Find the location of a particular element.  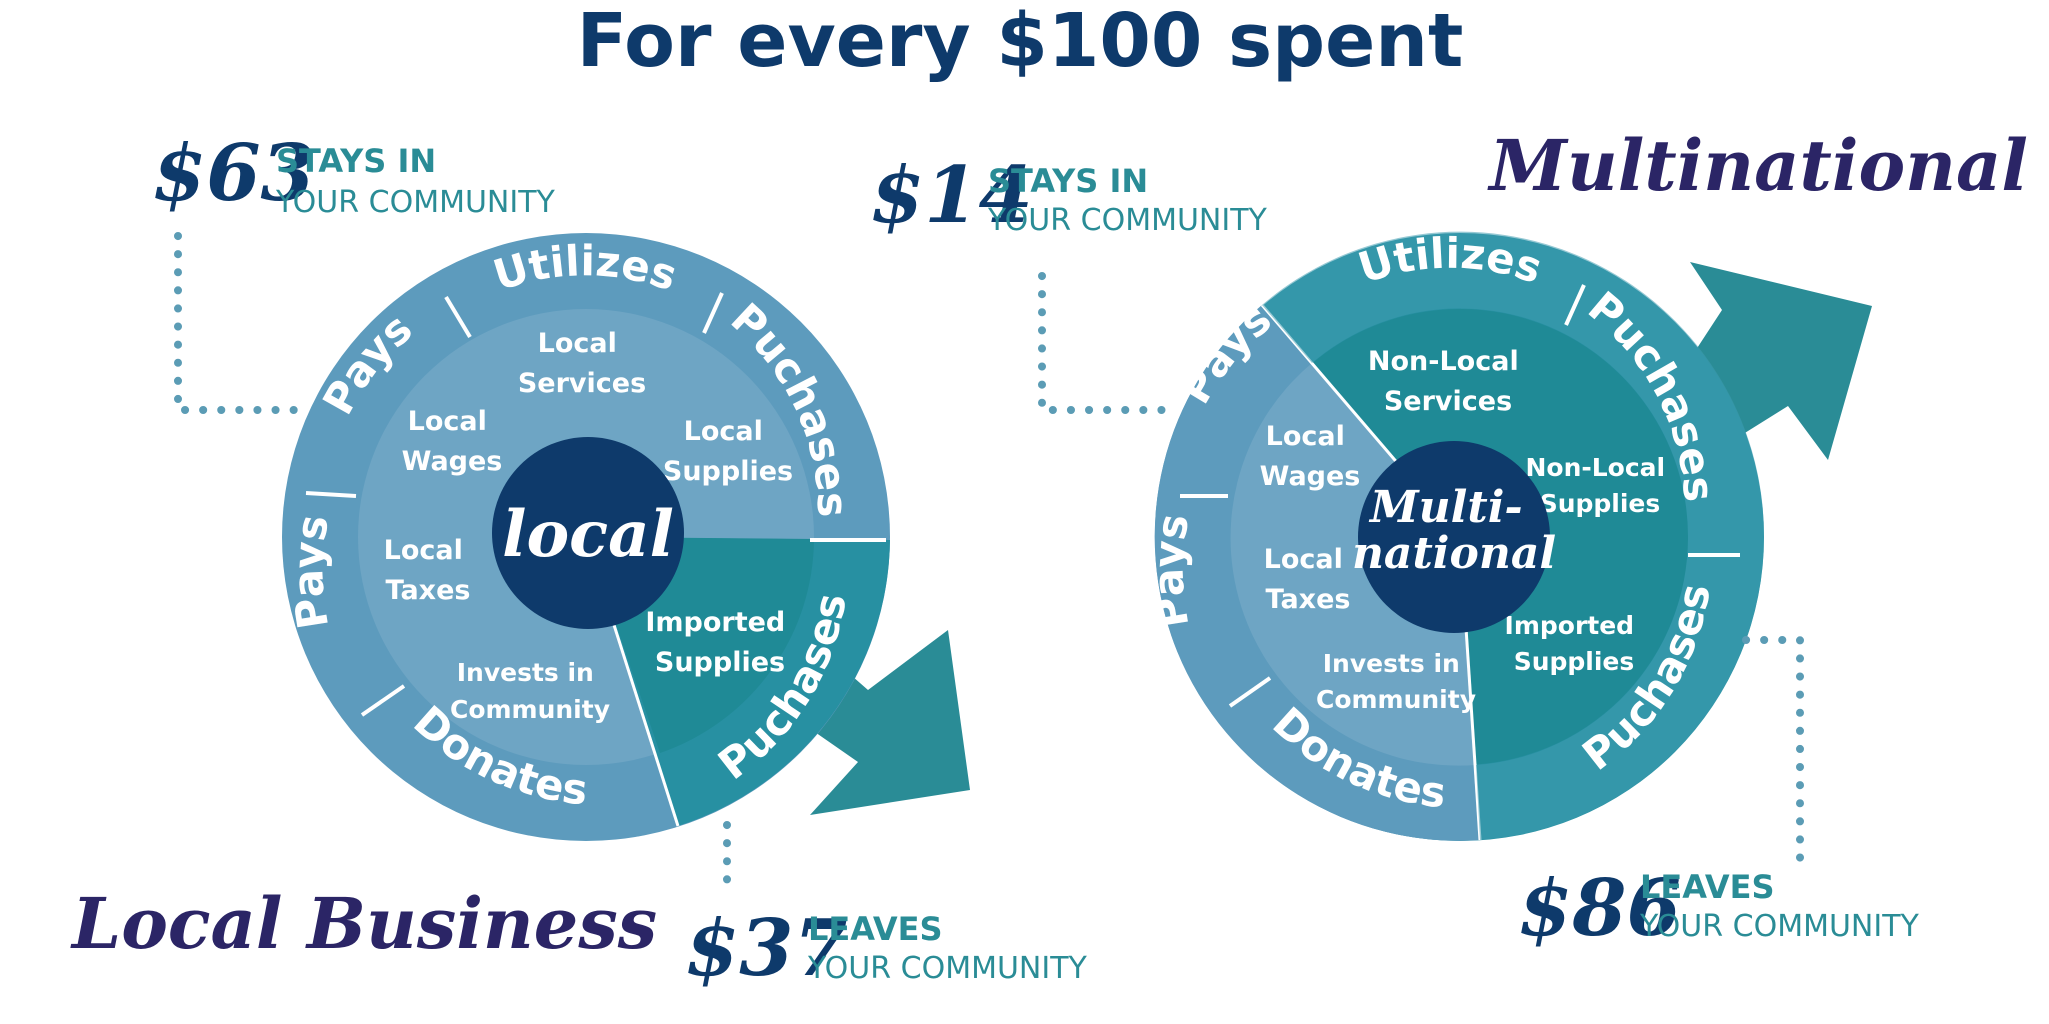

leaves-amount: $86 is located at coordinates (1599, 908).